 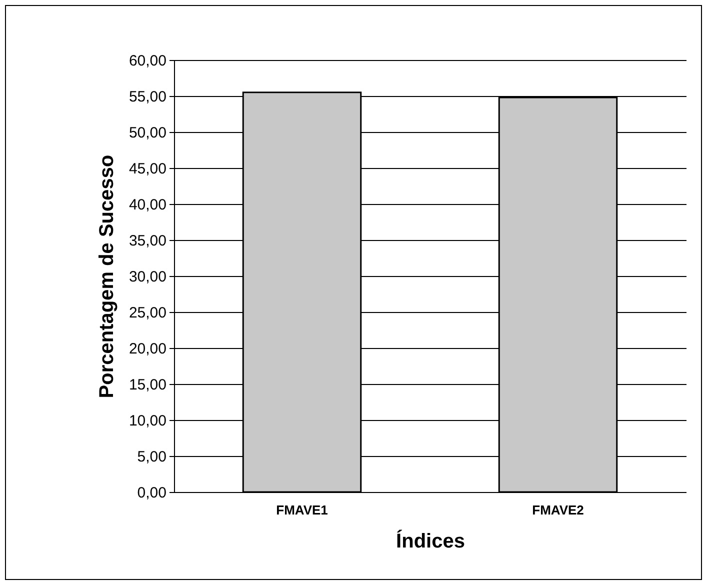 I want to click on y-tick-label: 20,00, so click(x=147, y=349).